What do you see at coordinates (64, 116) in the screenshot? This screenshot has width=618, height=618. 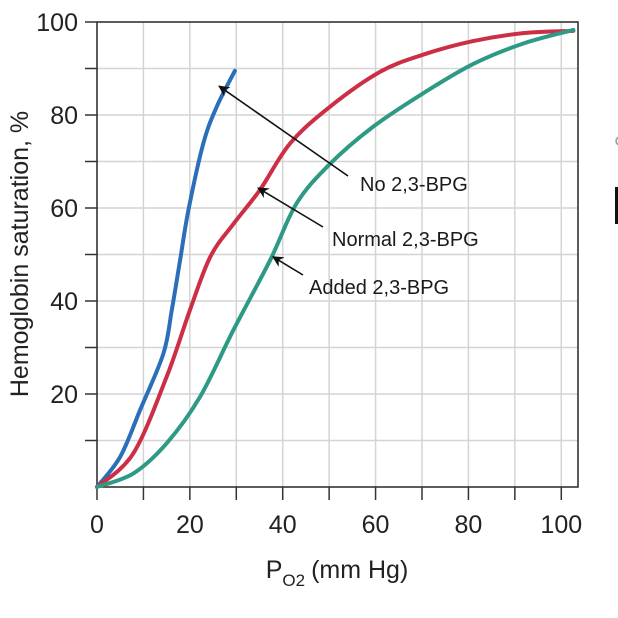 I see `y-tick-label: 80` at bounding box center [64, 116].